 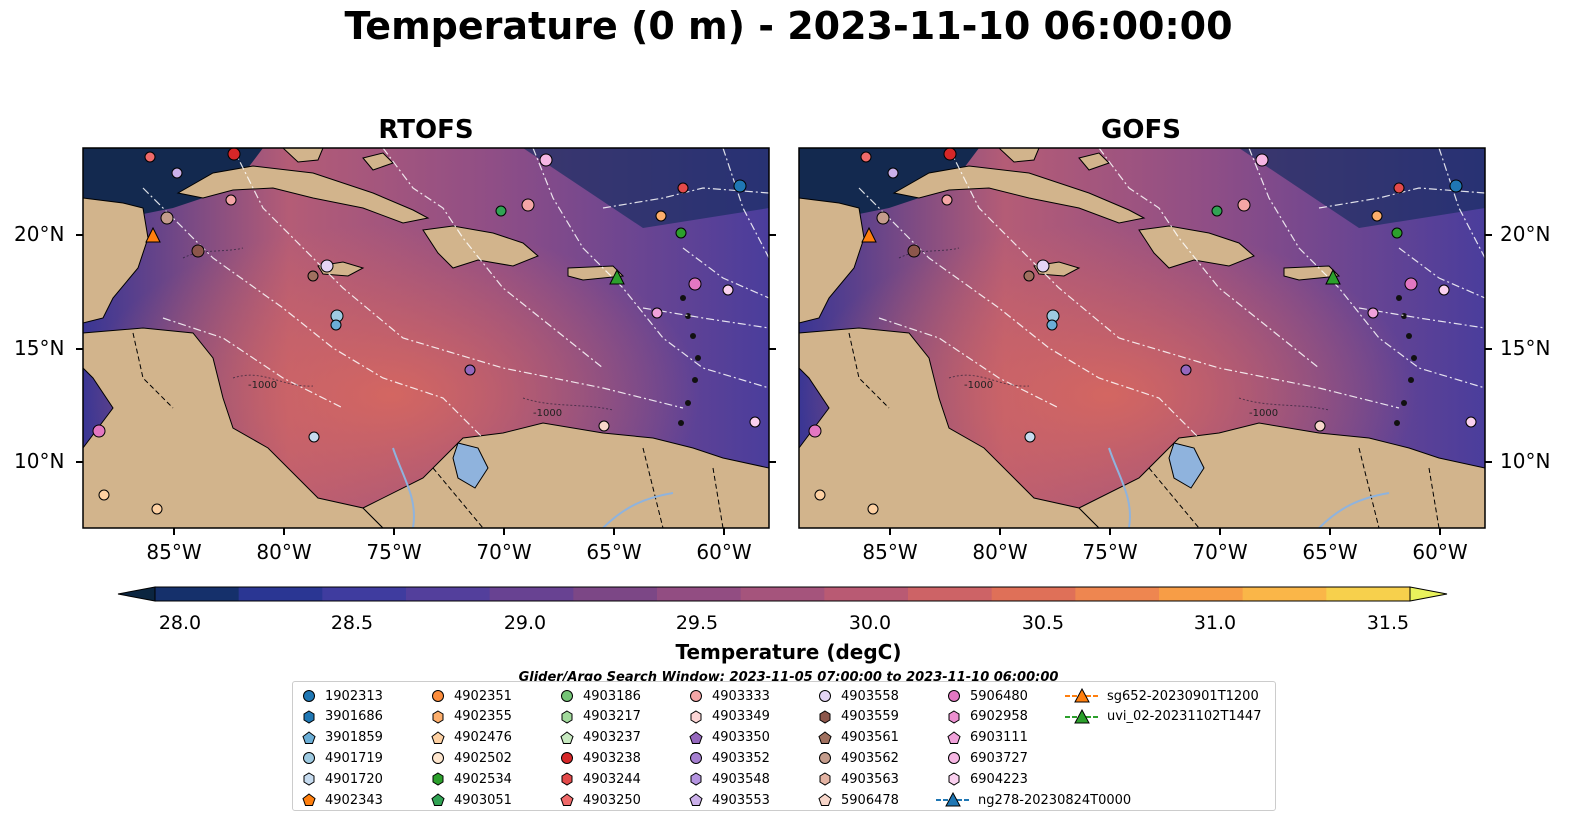 What do you see at coordinates (999, 717) in the screenshot?
I see `legend-item-label: 6902958` at bounding box center [999, 717].